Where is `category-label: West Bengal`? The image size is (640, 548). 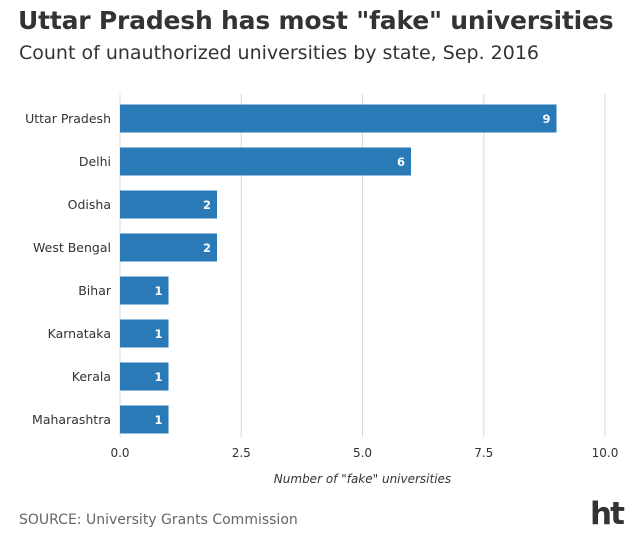
category-label: West Bengal is located at coordinates (72, 247).